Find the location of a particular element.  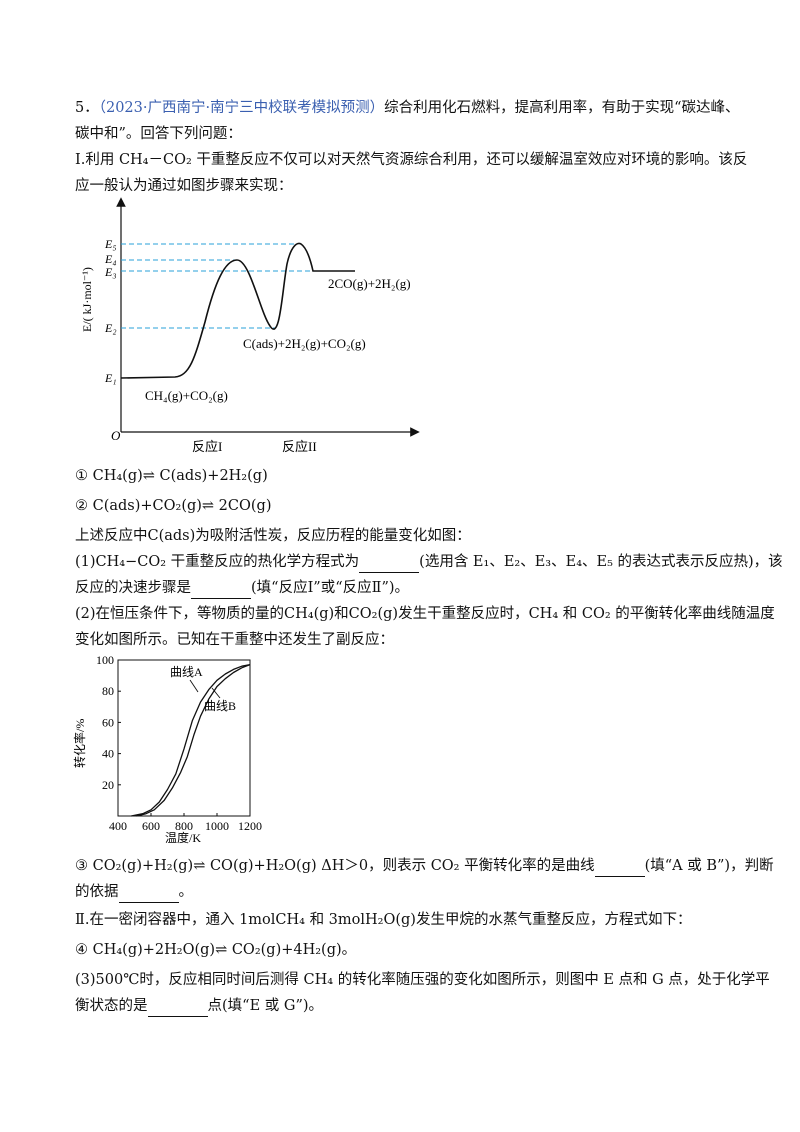

question-1-line-2: 反应的决速步骤是 (填“反应Ⅰ”或“反应Ⅱ”)。 is located at coordinates (242, 588).